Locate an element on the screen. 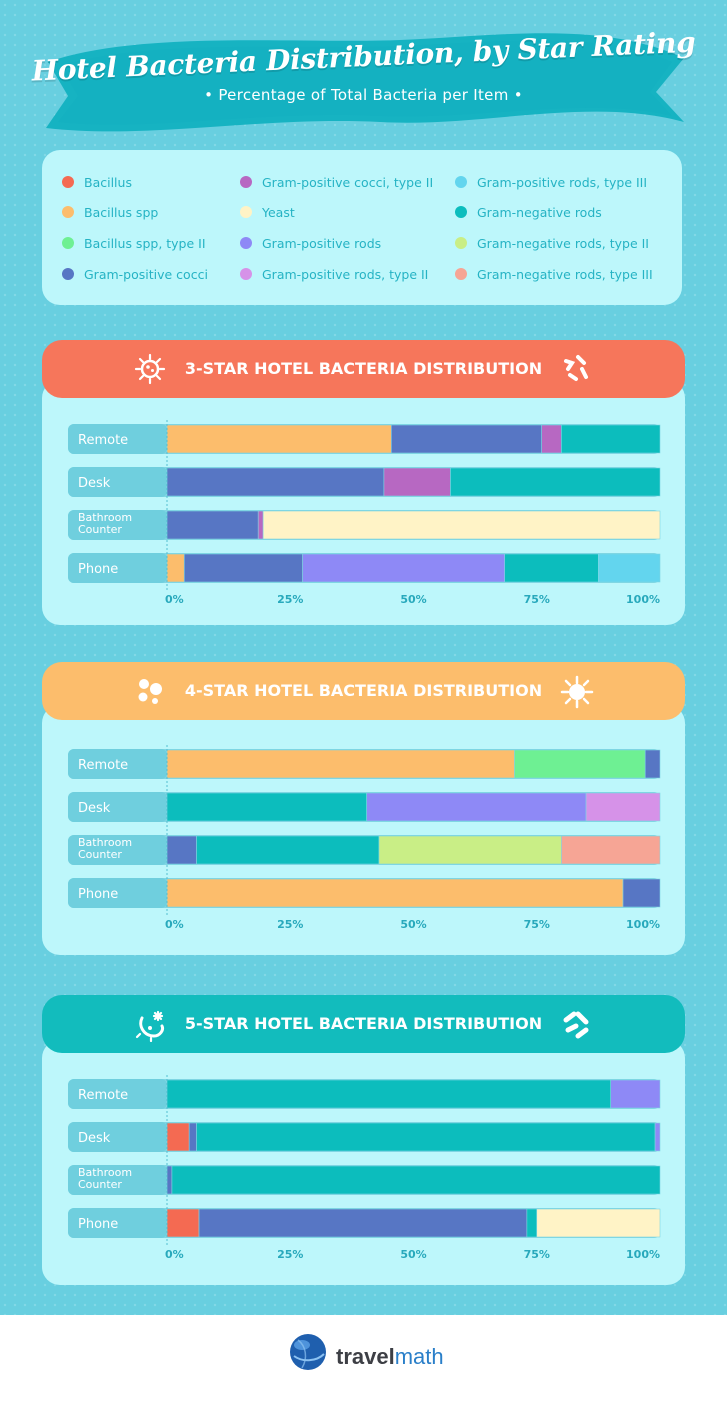 This screenshot has height=1401, width=727. legend-item: Gram-negative rods, type III is located at coordinates (554, 274).